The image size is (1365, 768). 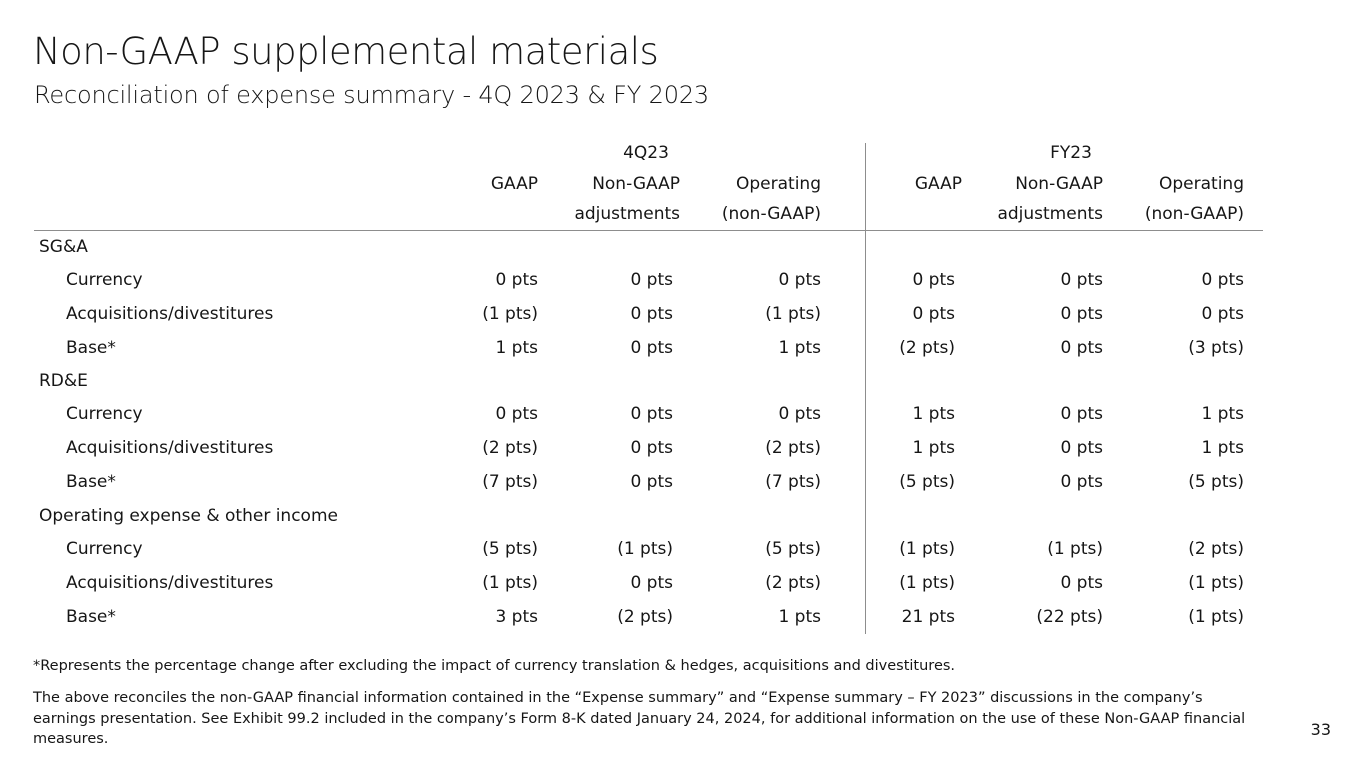 I want to click on page-title: Non-GAAP supplemental materials, so click(x=346, y=51).